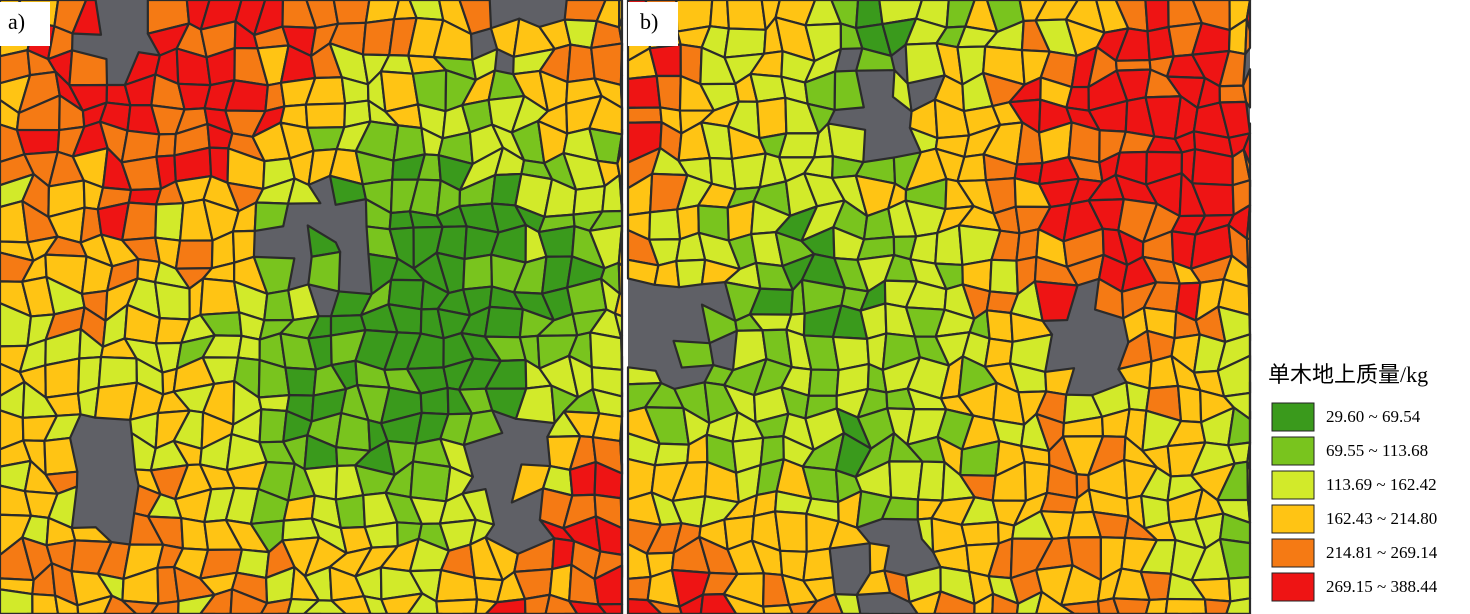 The width and height of the screenshot is (1470, 614). I want to click on legend-label: 29.60 ~ 69.54, so click(1373, 416).